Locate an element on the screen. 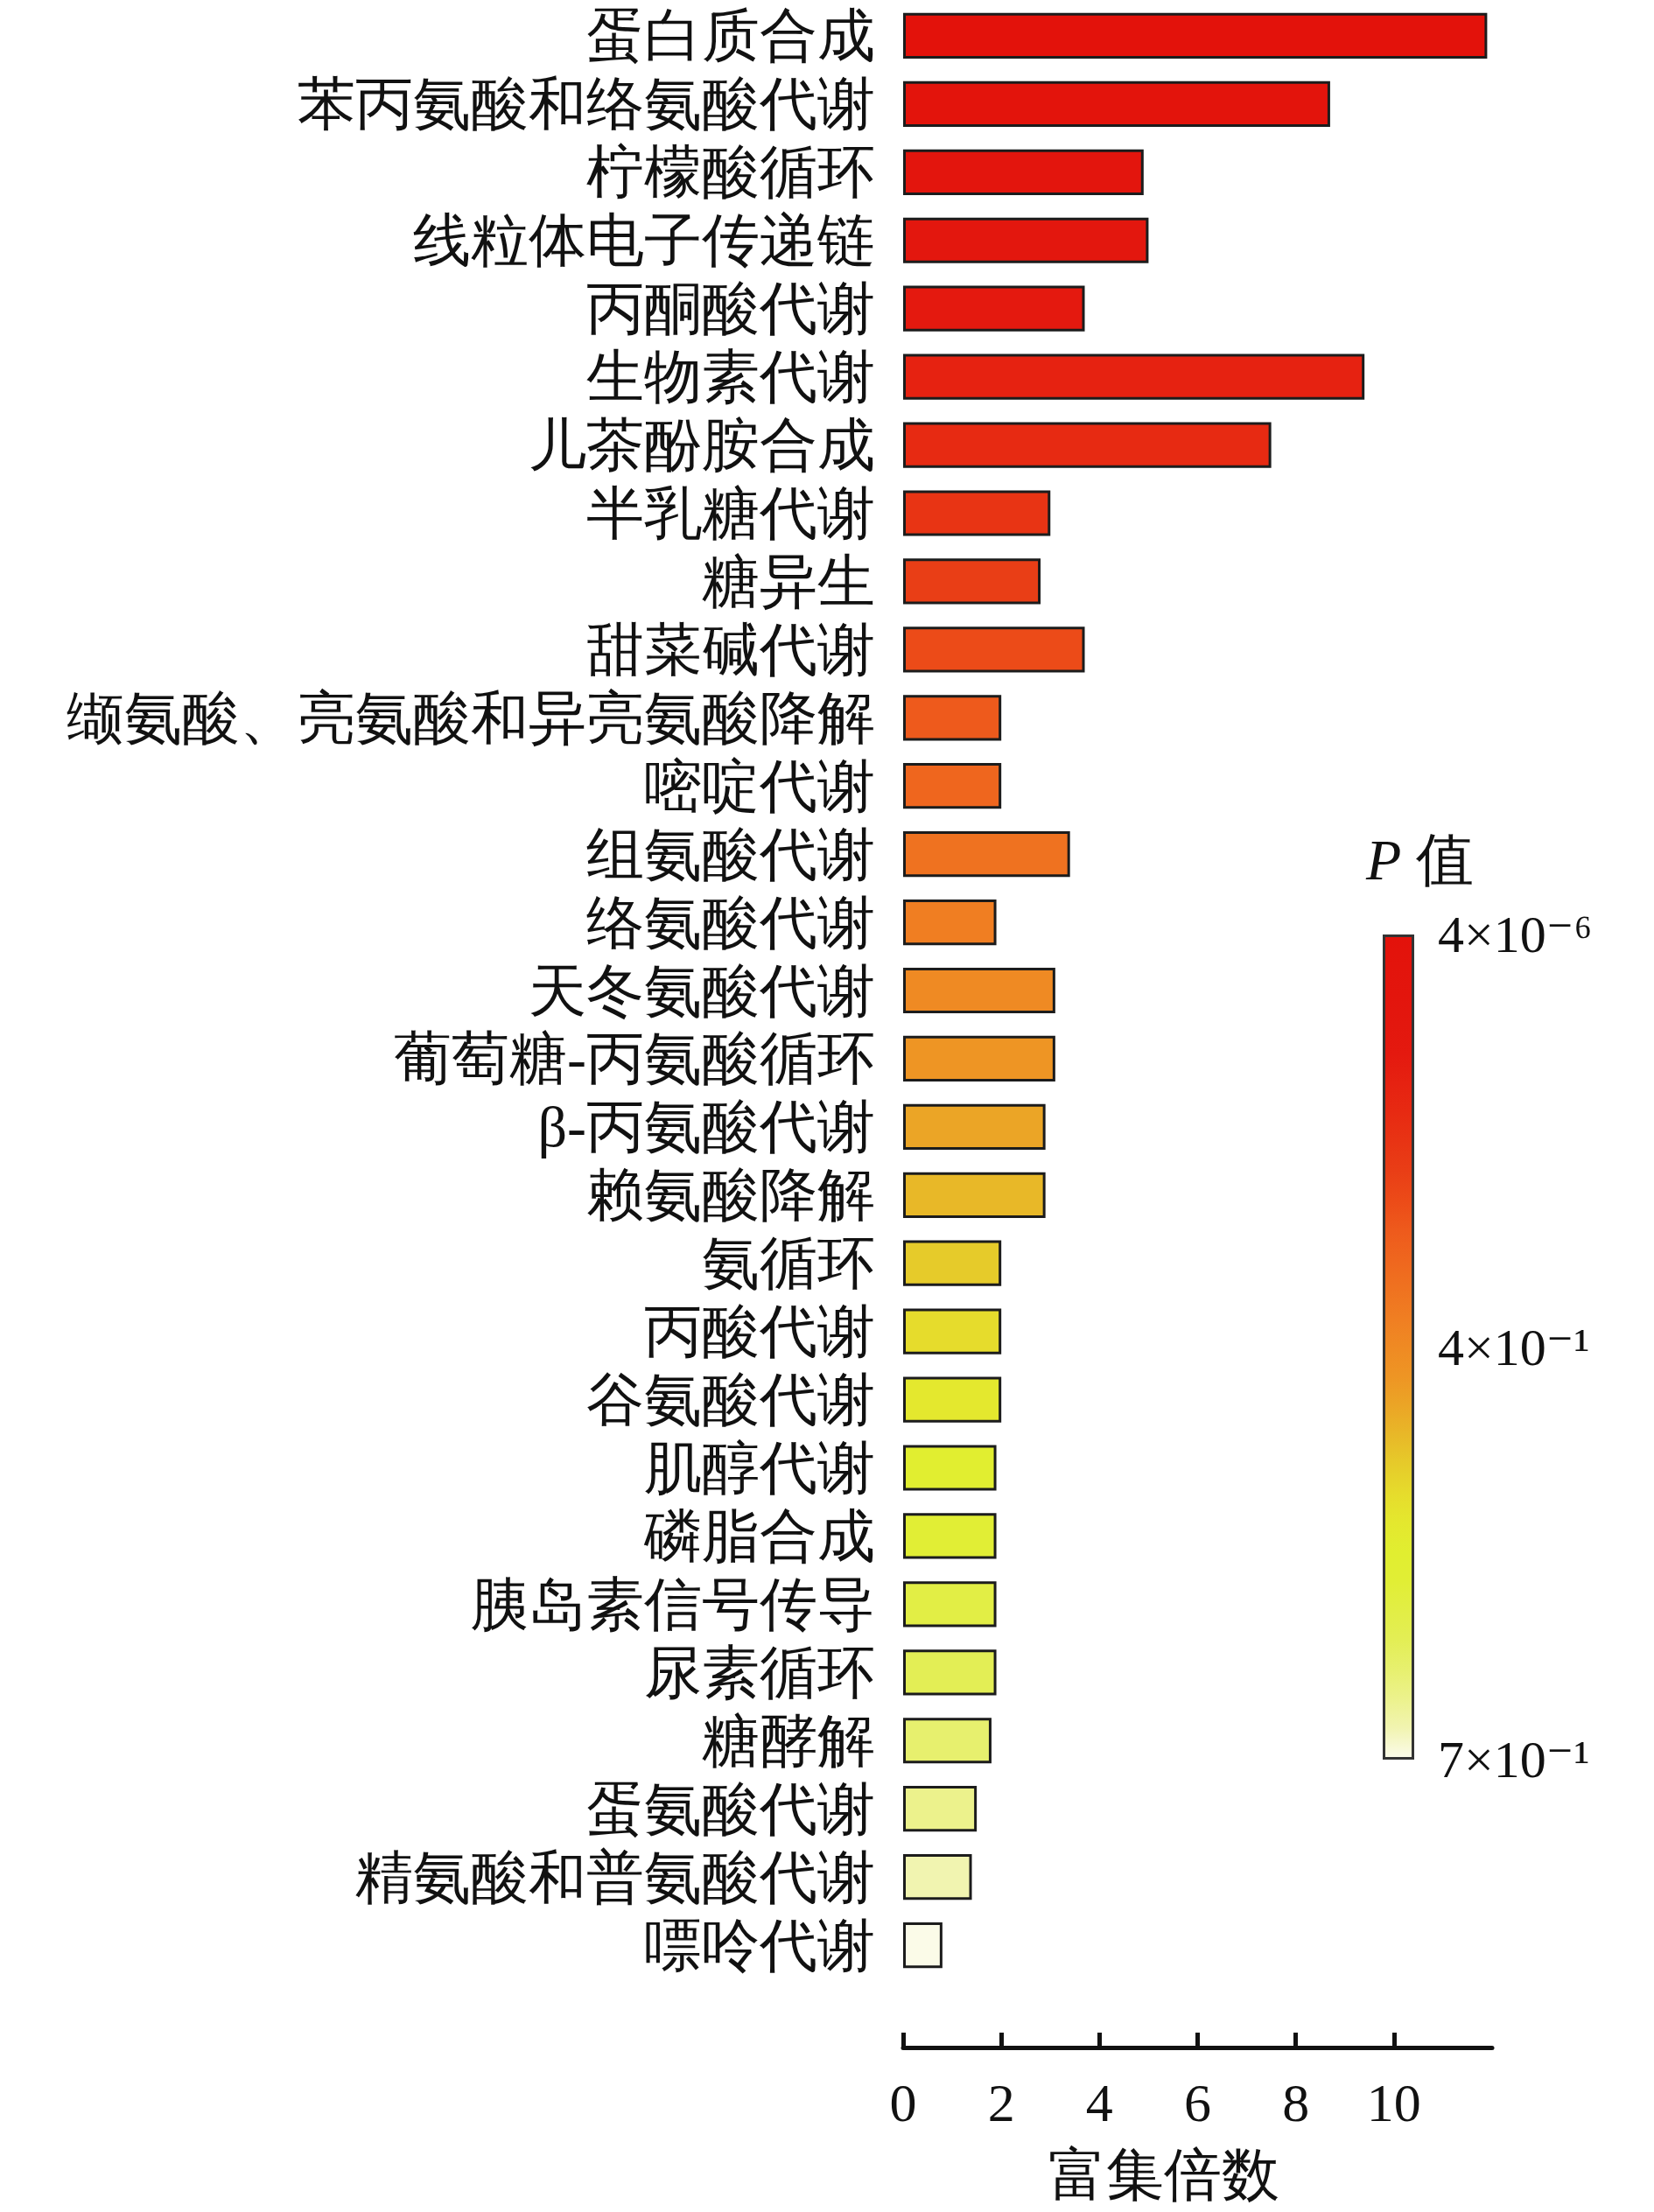 The height and width of the screenshot is (2212, 1654). y-tick-label: 天冬氨酸代谢 is located at coordinates (702, 990).